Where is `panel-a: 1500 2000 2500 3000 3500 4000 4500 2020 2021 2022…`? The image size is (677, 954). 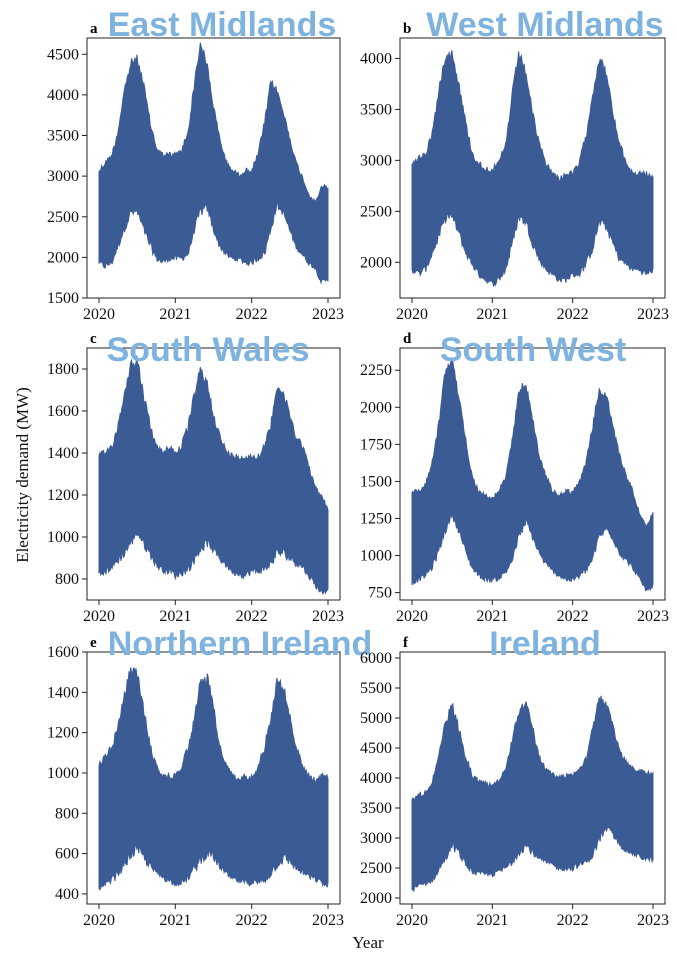 panel-a: 1500 2000 2500 3000 3500 4000 4500 2020 2021 2022… is located at coordinates (195, 164).